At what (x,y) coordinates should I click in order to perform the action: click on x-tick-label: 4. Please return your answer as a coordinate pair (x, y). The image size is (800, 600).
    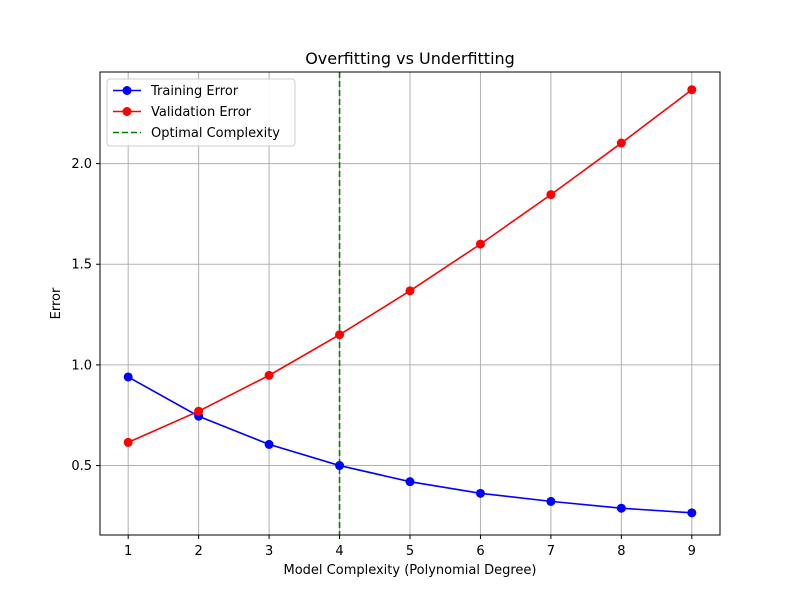
    Looking at the image, I should click on (339, 551).